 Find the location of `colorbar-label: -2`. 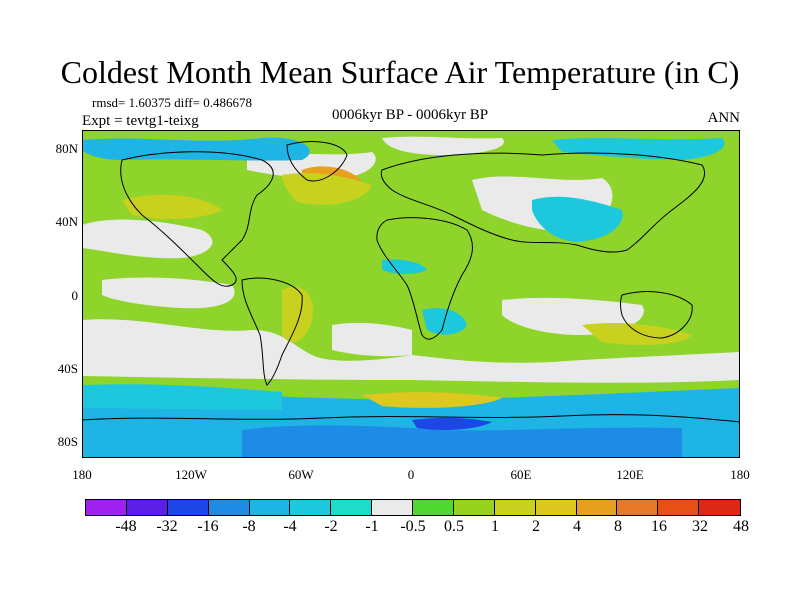

colorbar-label: -2 is located at coordinates (331, 526).